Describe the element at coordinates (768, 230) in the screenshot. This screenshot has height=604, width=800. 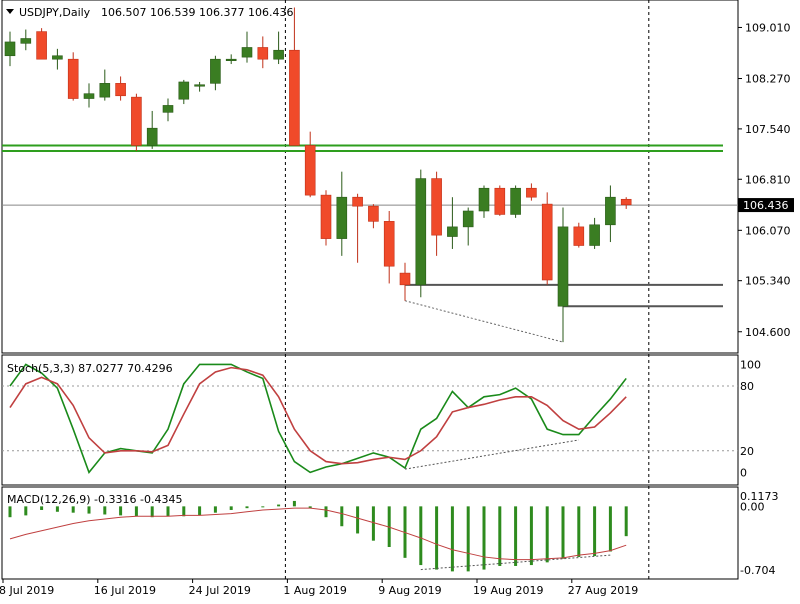
I see `price-tick-label: 106.070` at that location.